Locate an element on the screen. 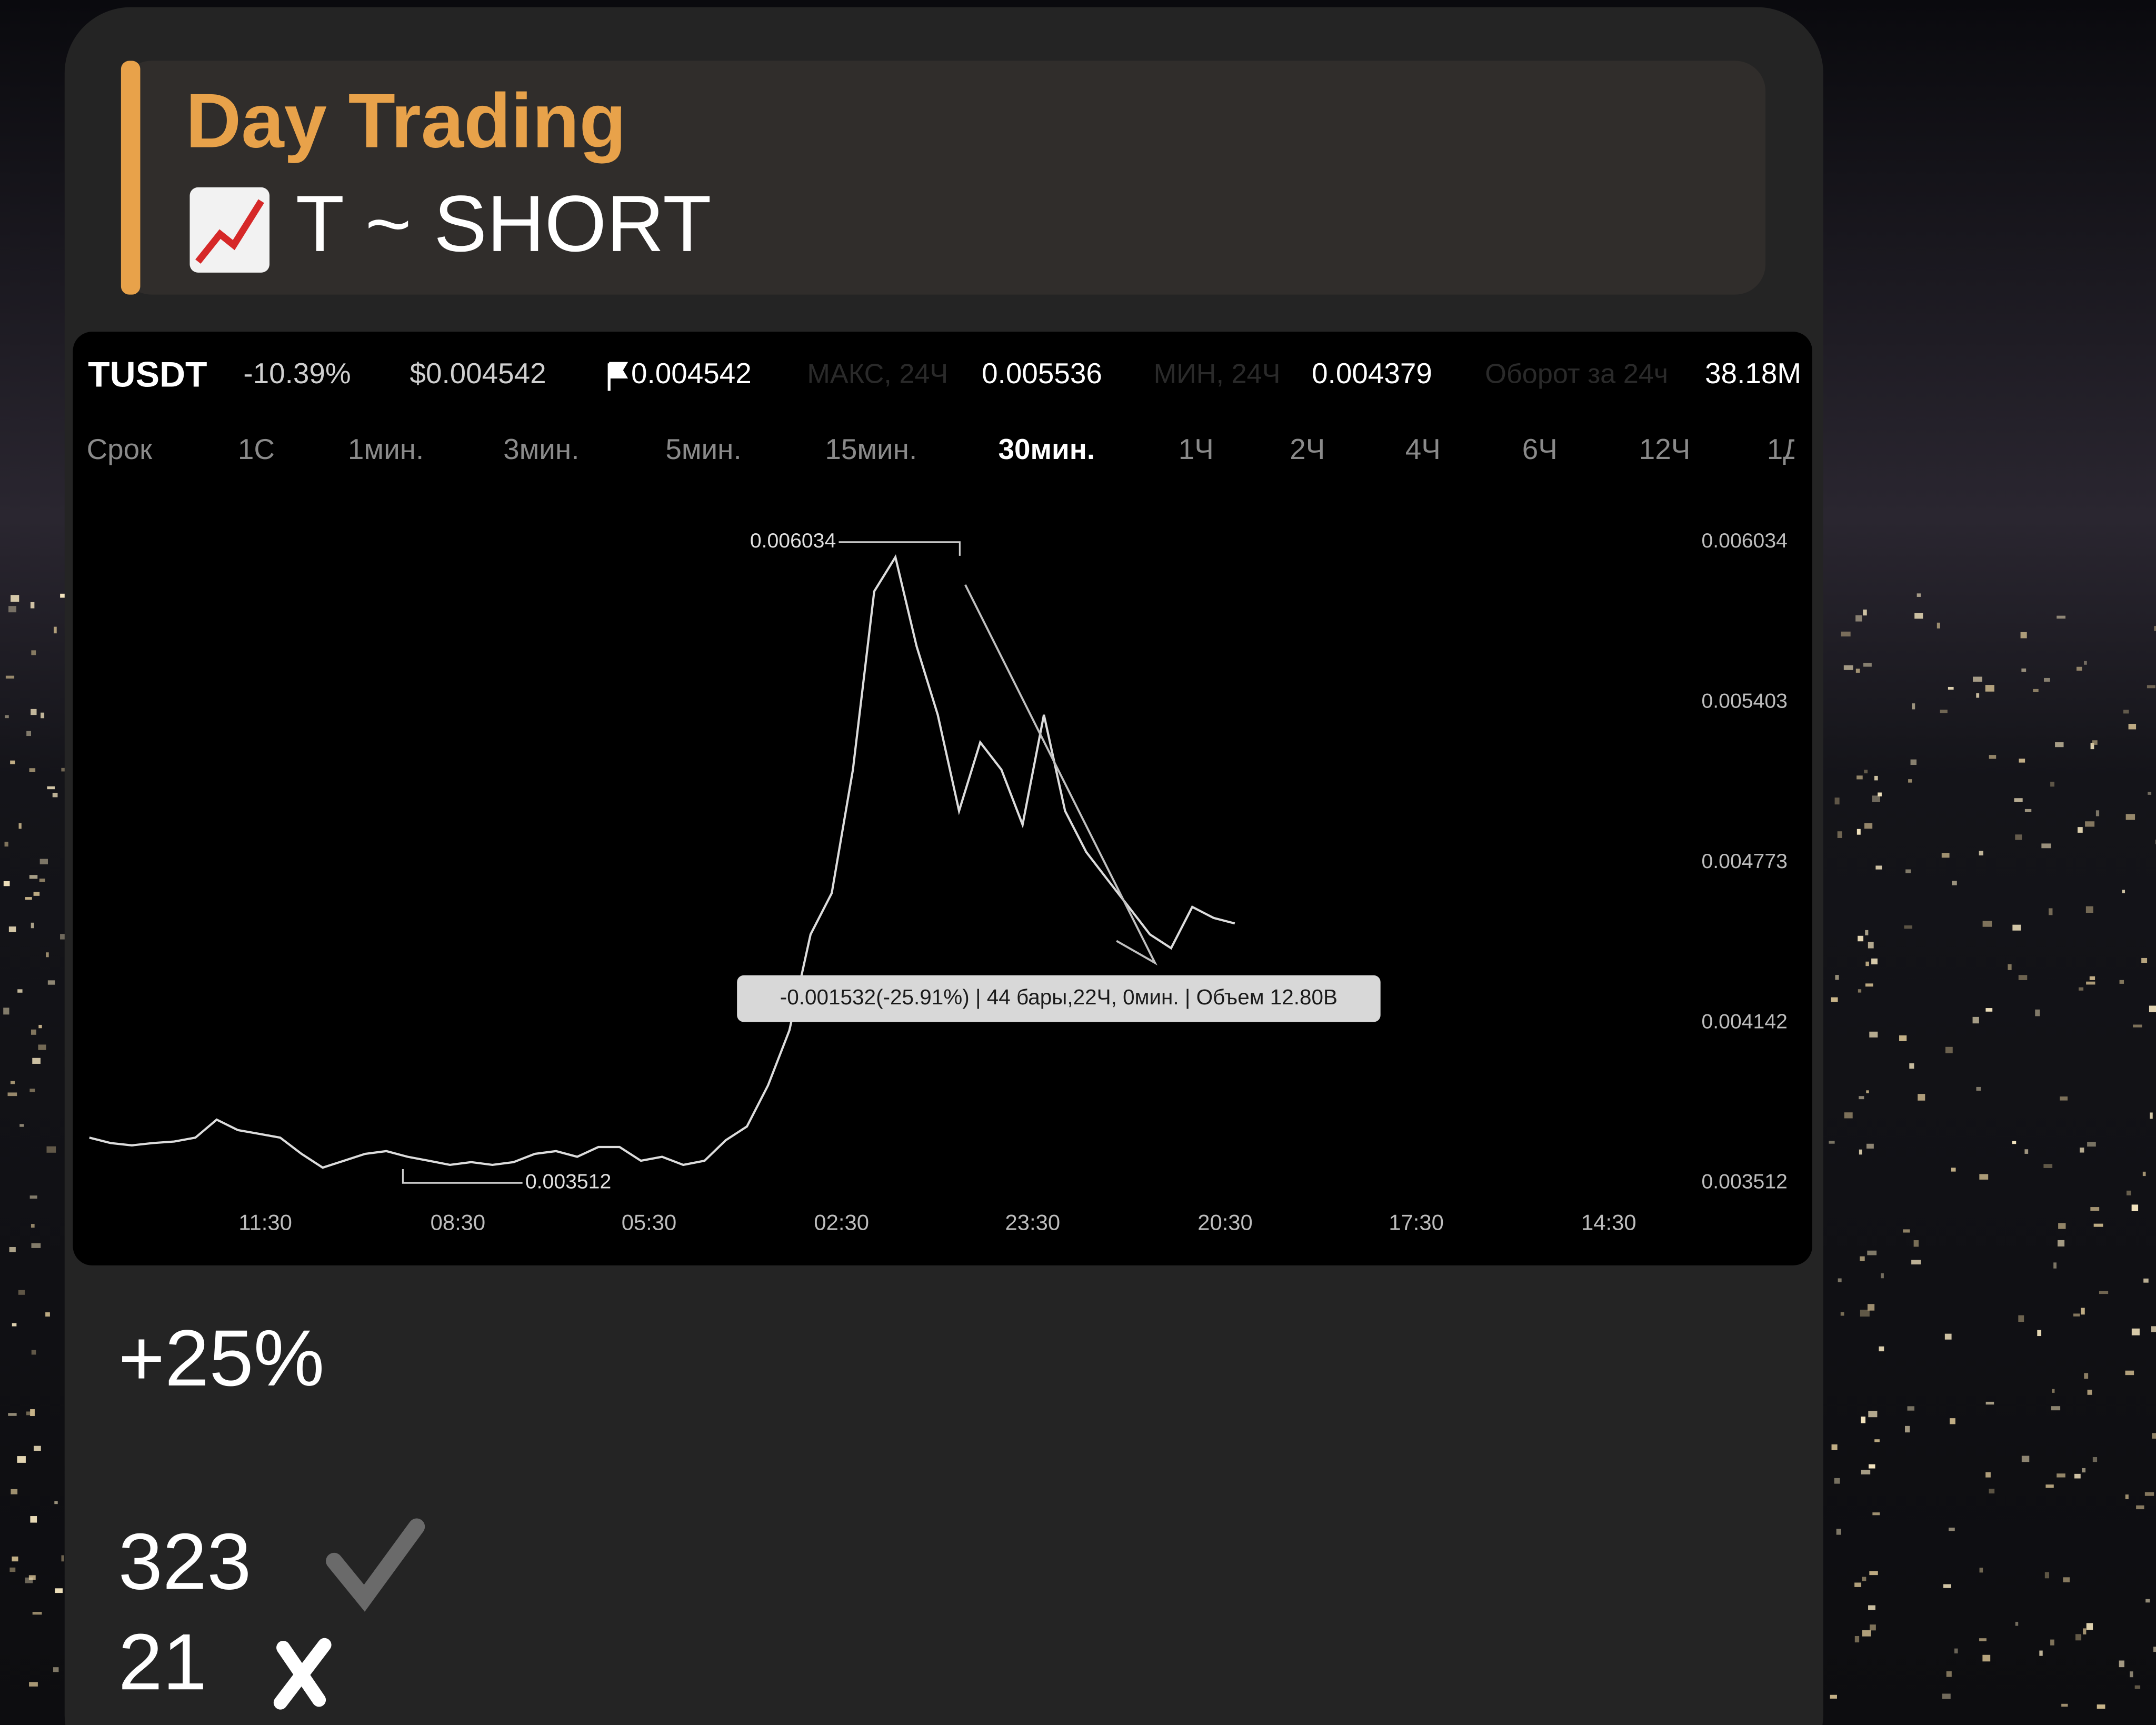  timeframe: Срок is located at coordinates (120, 449).